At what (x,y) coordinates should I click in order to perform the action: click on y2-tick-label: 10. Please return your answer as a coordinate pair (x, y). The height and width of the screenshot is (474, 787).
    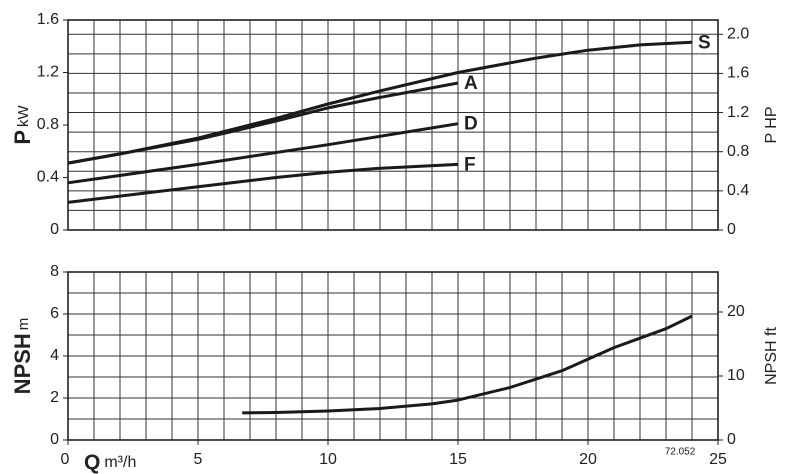
    Looking at the image, I should click on (736, 375).